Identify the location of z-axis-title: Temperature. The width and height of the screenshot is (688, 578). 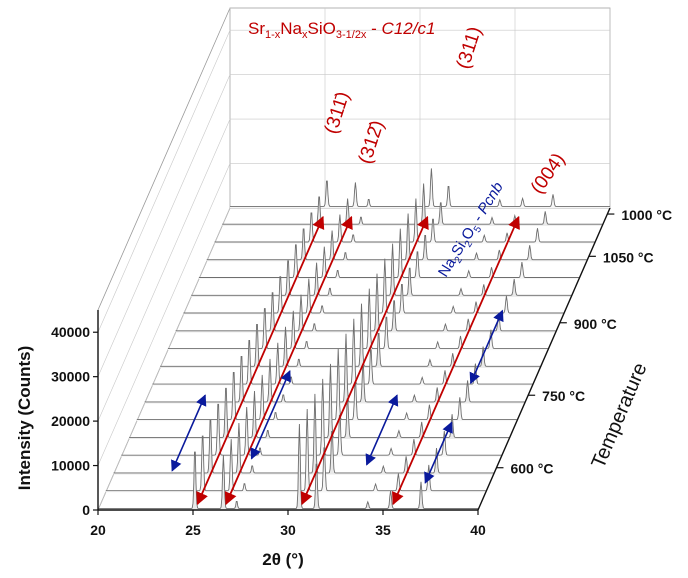
(619, 416).